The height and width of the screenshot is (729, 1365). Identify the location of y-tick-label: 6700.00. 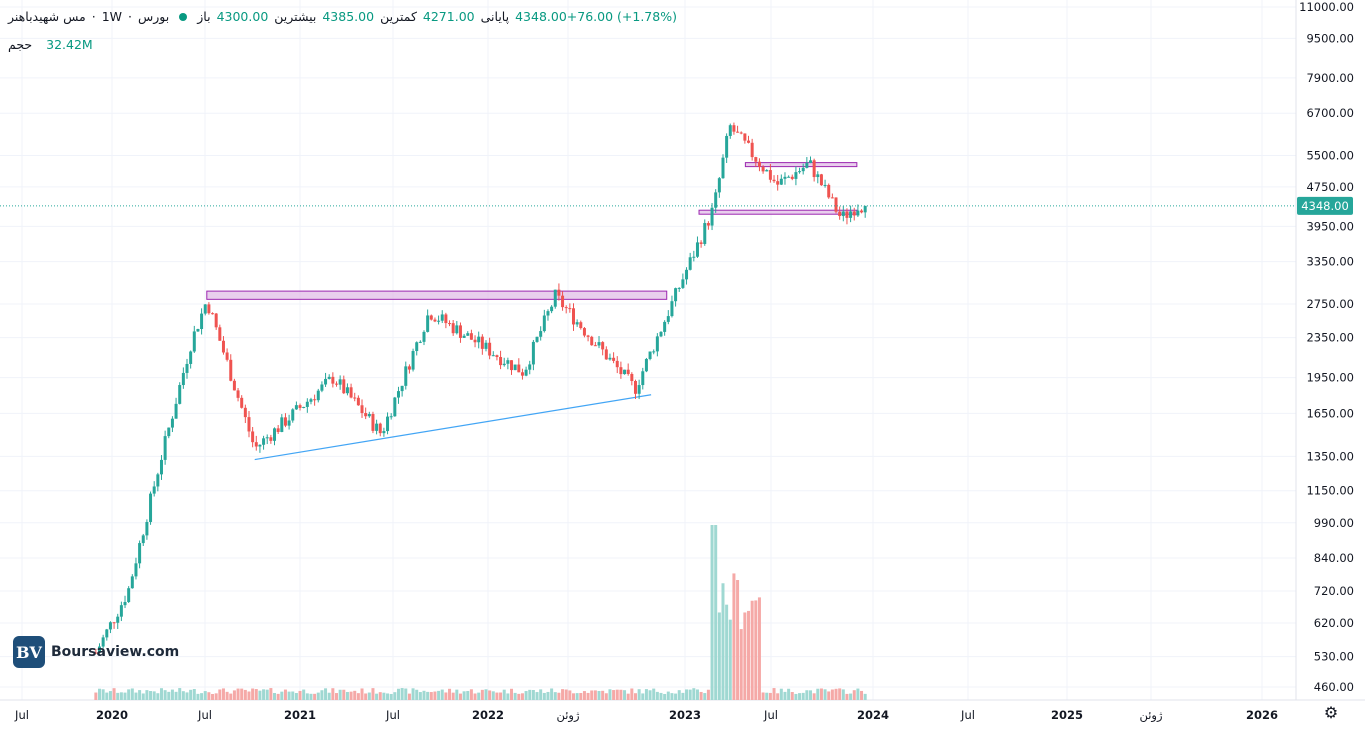
(1330, 113).